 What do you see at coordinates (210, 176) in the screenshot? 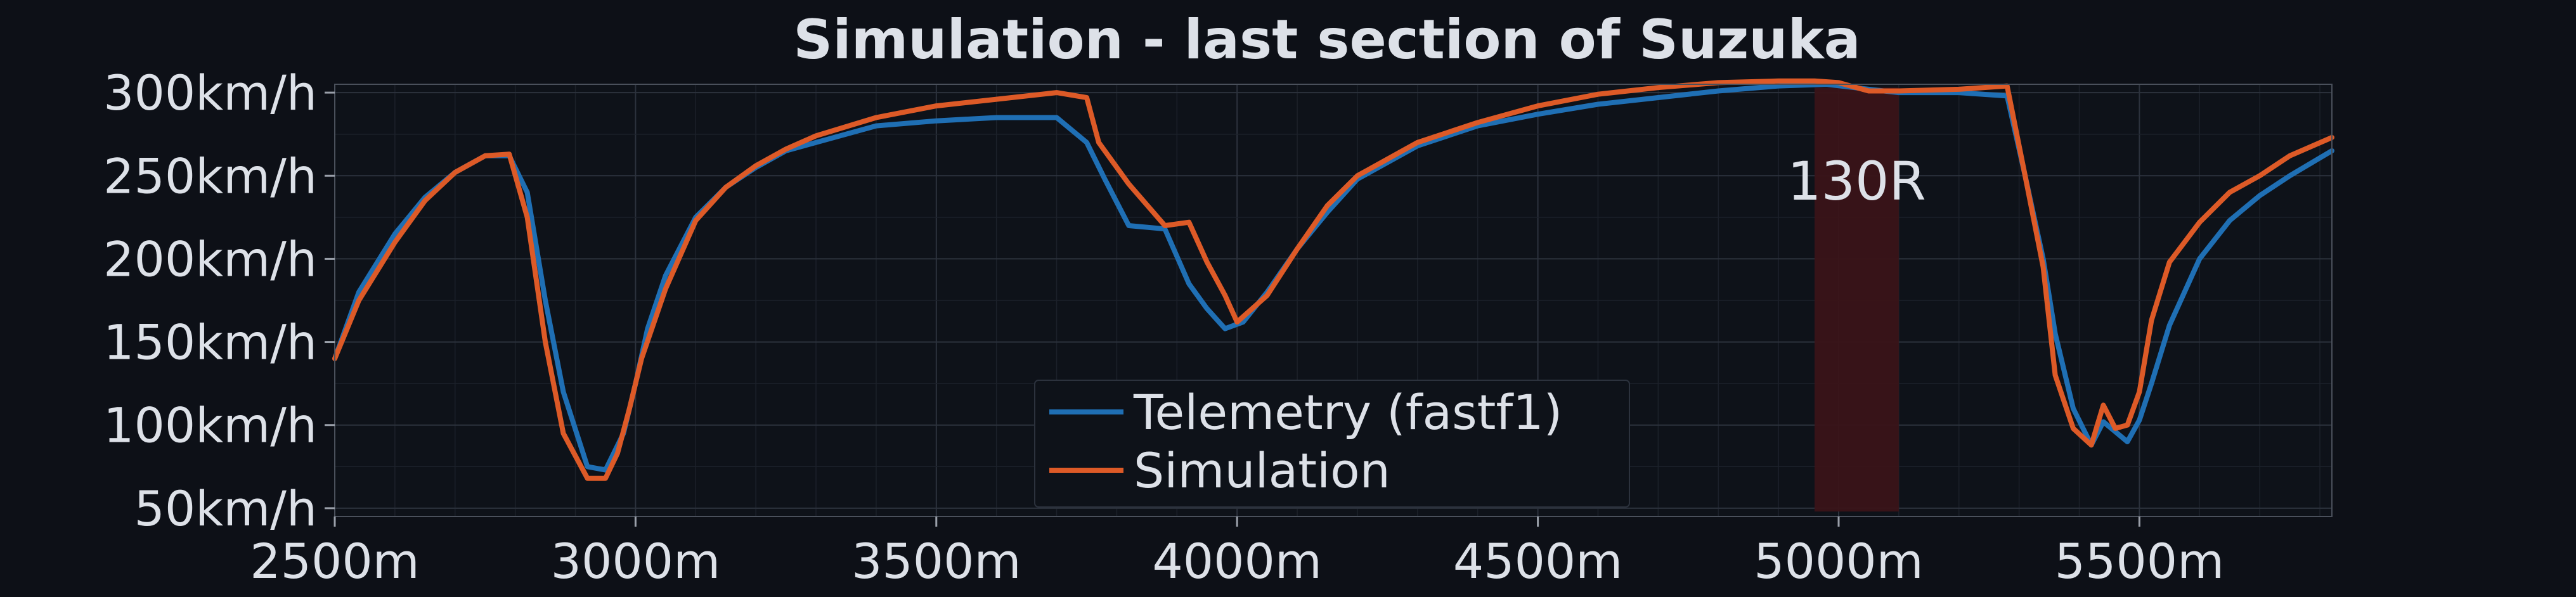
I see `y-tick-label: 250km/h` at bounding box center [210, 176].